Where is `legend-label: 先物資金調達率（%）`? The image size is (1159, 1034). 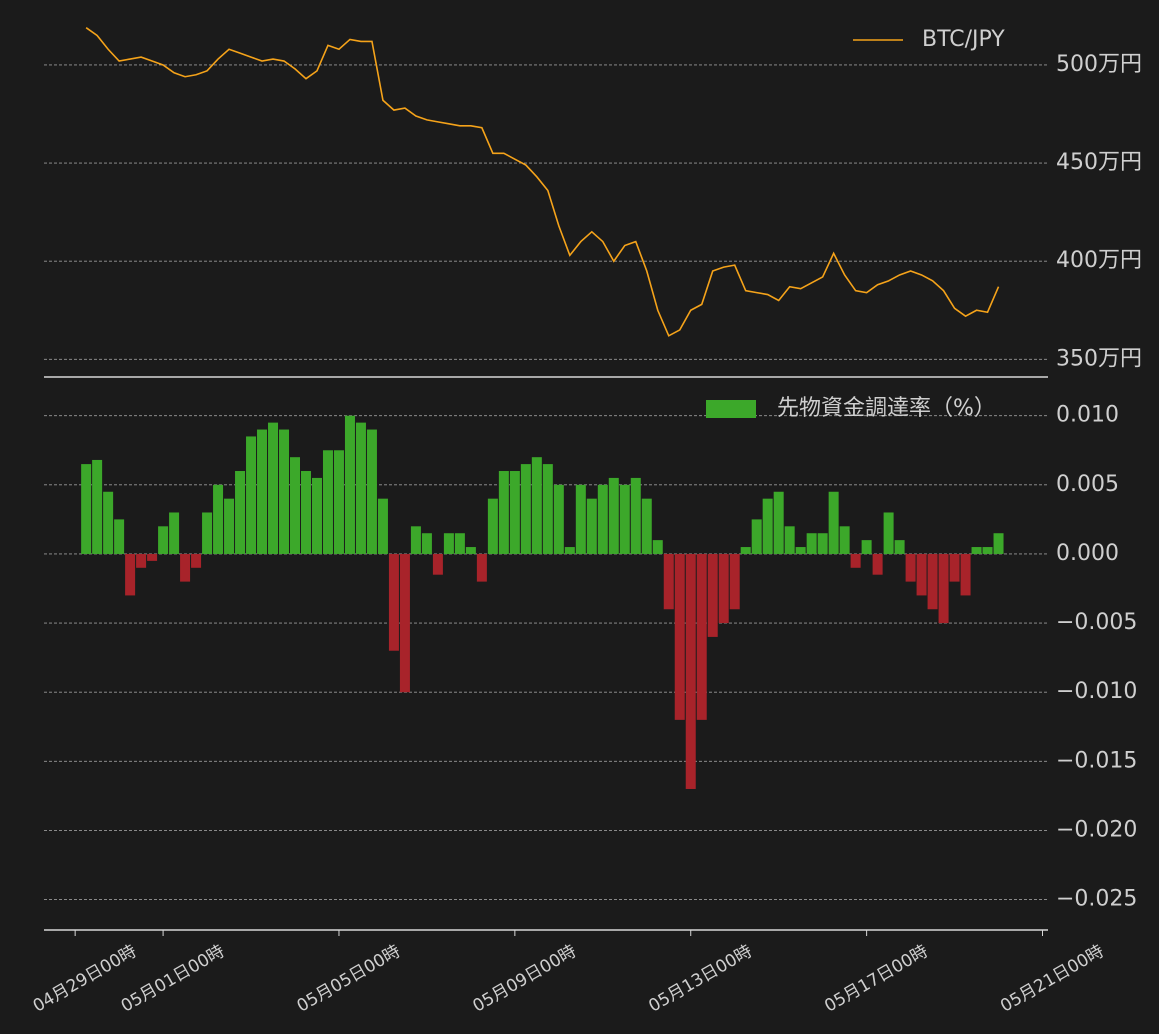
legend-label: 先物資金調達率（%） is located at coordinates (886, 408).